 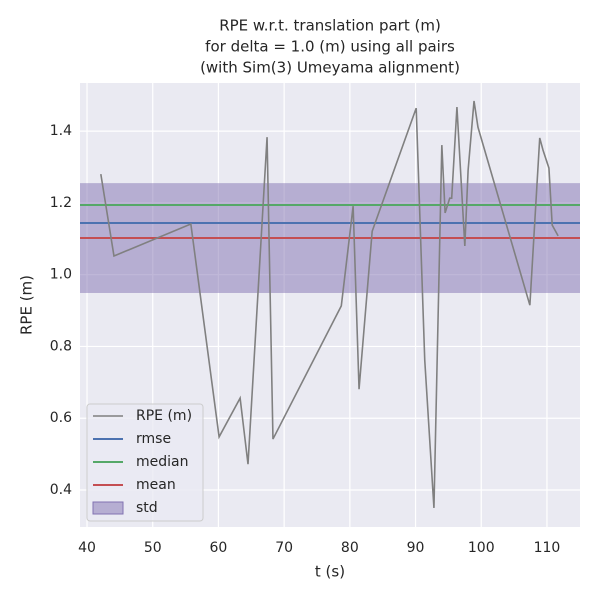 What do you see at coordinates (156, 485) in the screenshot?
I see `legend-label: mean` at bounding box center [156, 485].